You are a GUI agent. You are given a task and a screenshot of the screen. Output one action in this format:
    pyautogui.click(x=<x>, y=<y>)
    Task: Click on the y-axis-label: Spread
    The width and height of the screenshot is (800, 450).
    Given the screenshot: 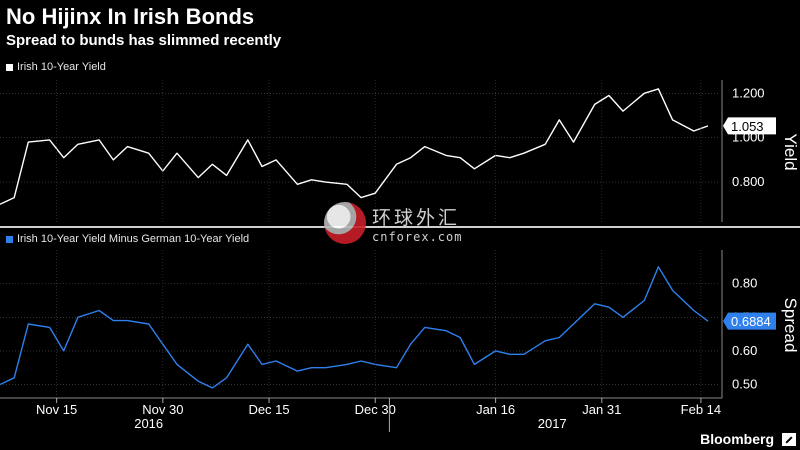 What is the action you would take?
    pyautogui.click(x=790, y=325)
    